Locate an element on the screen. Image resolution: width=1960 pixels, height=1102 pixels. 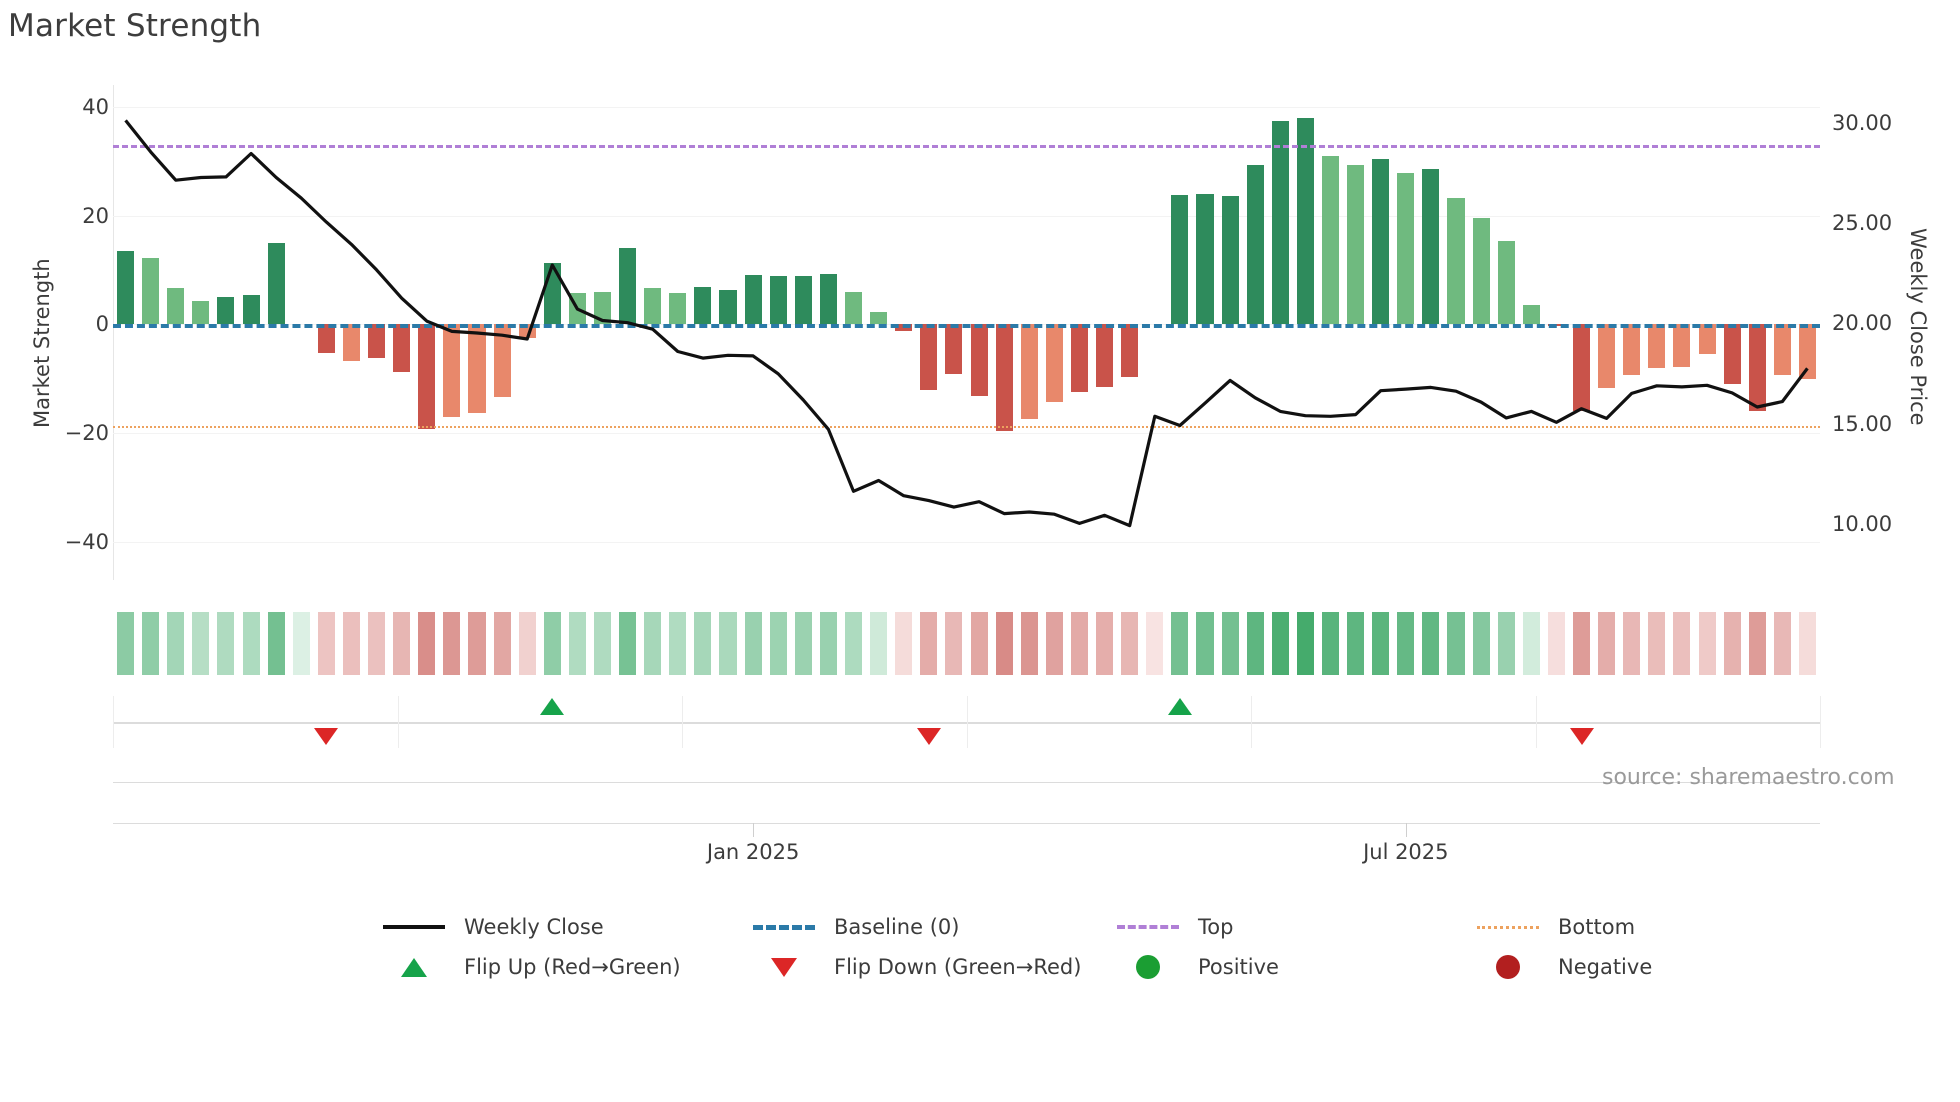
gridline is located at coordinates (966, 434).